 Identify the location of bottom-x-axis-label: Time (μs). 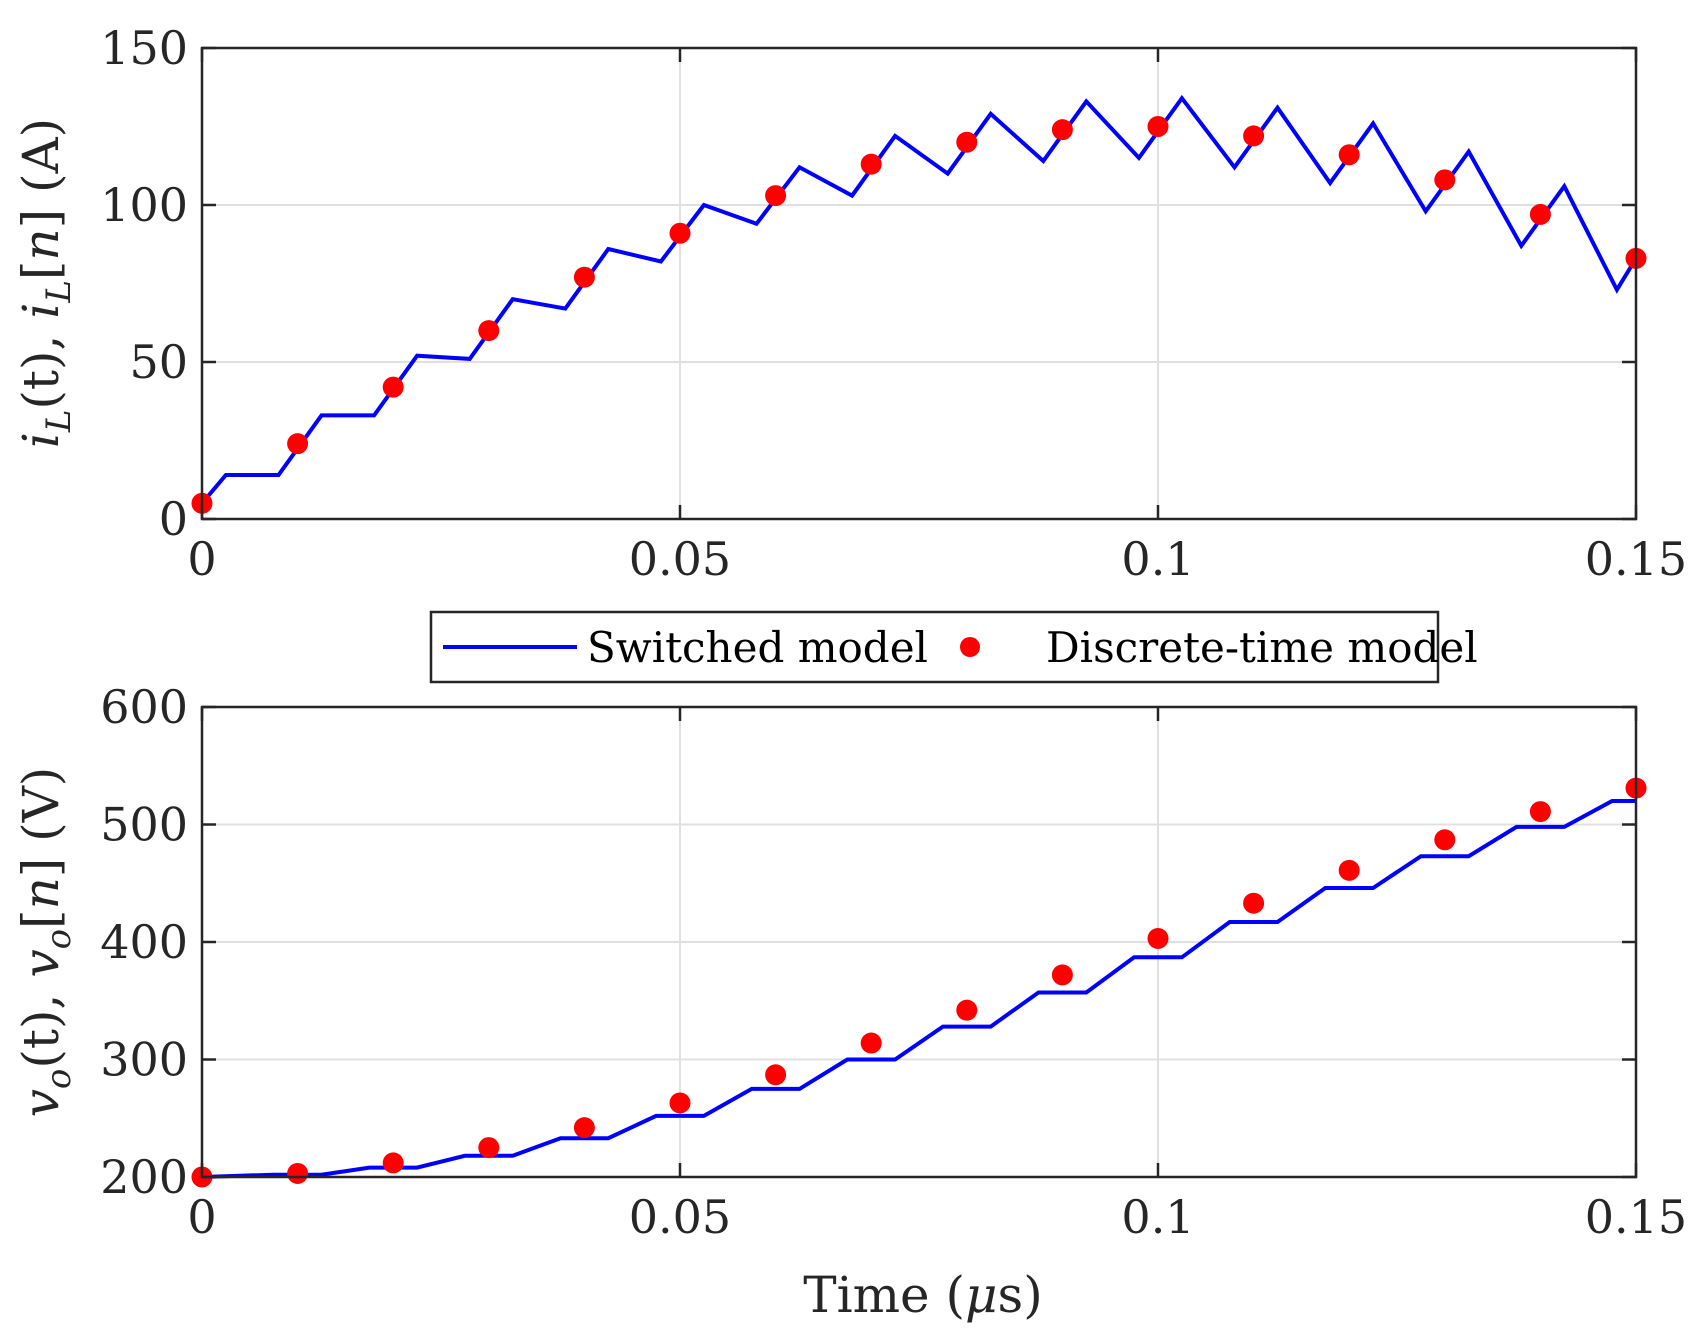
(922, 1295).